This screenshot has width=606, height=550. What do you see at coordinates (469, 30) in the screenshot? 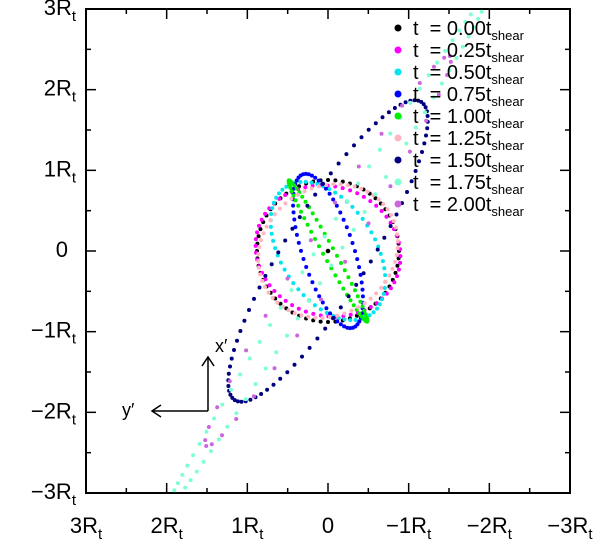
I see `legend-label: t = 0.00tshear` at bounding box center [469, 30].